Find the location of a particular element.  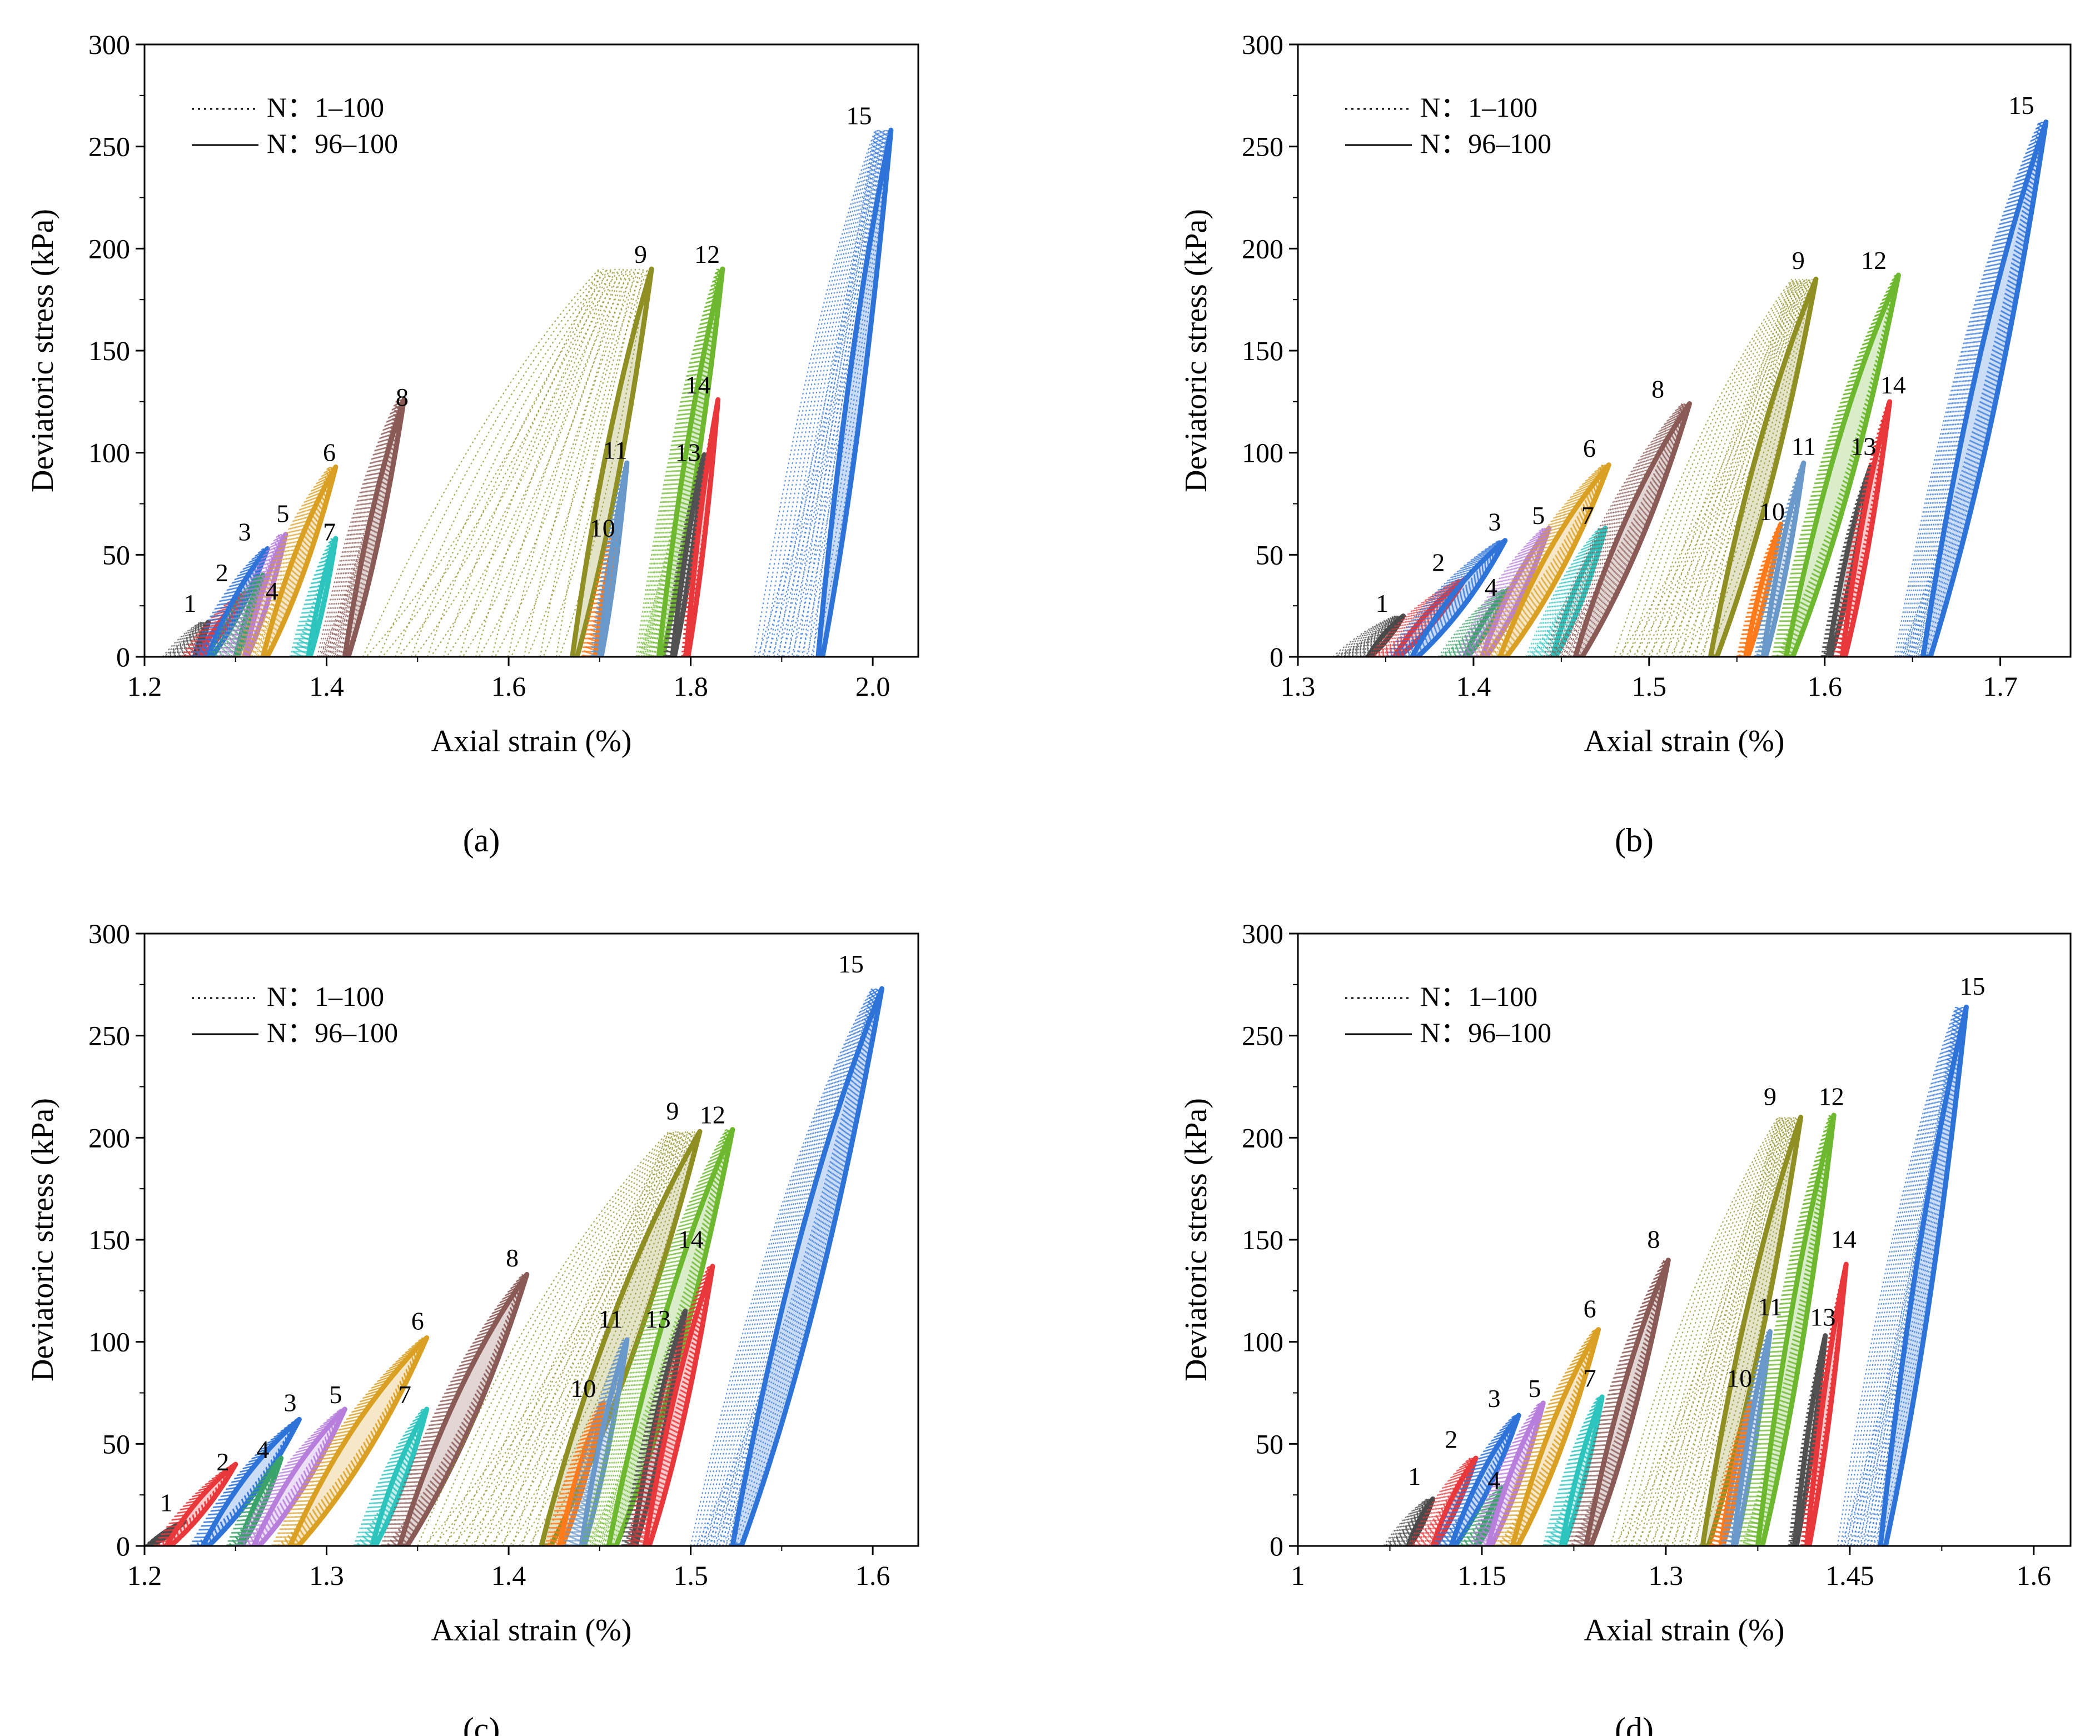

loop-number-label: 6 is located at coordinates (1589, 448).